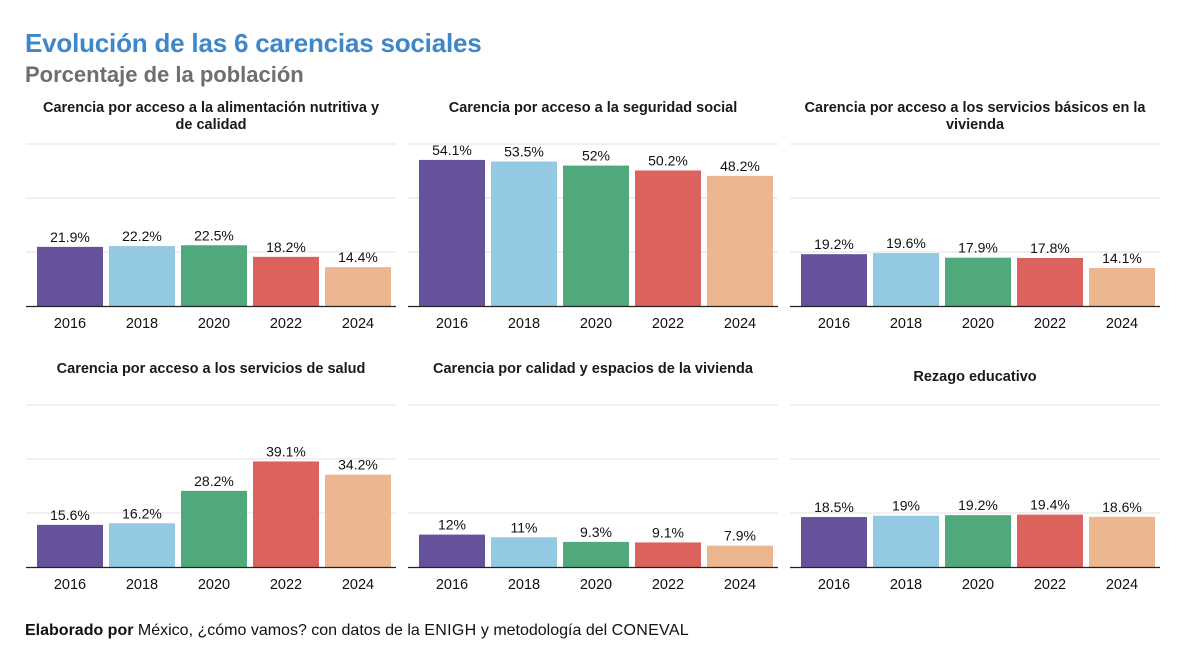 The width and height of the screenshot is (1200, 664). What do you see at coordinates (142, 236) in the screenshot?
I see `data-label: 22.2%` at bounding box center [142, 236].